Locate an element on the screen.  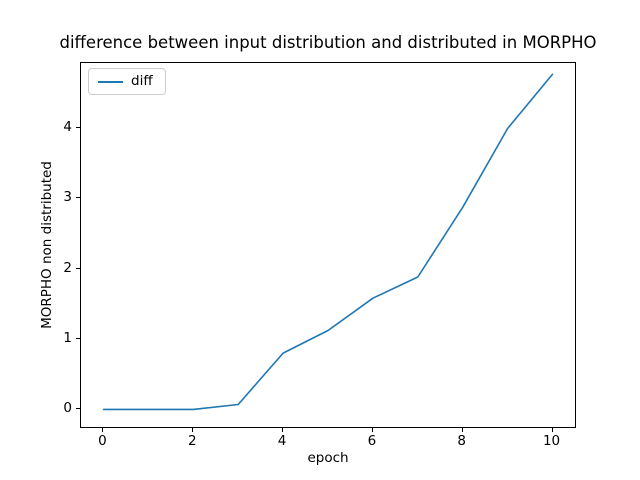
y-tick-label: 0 is located at coordinates (67, 408).